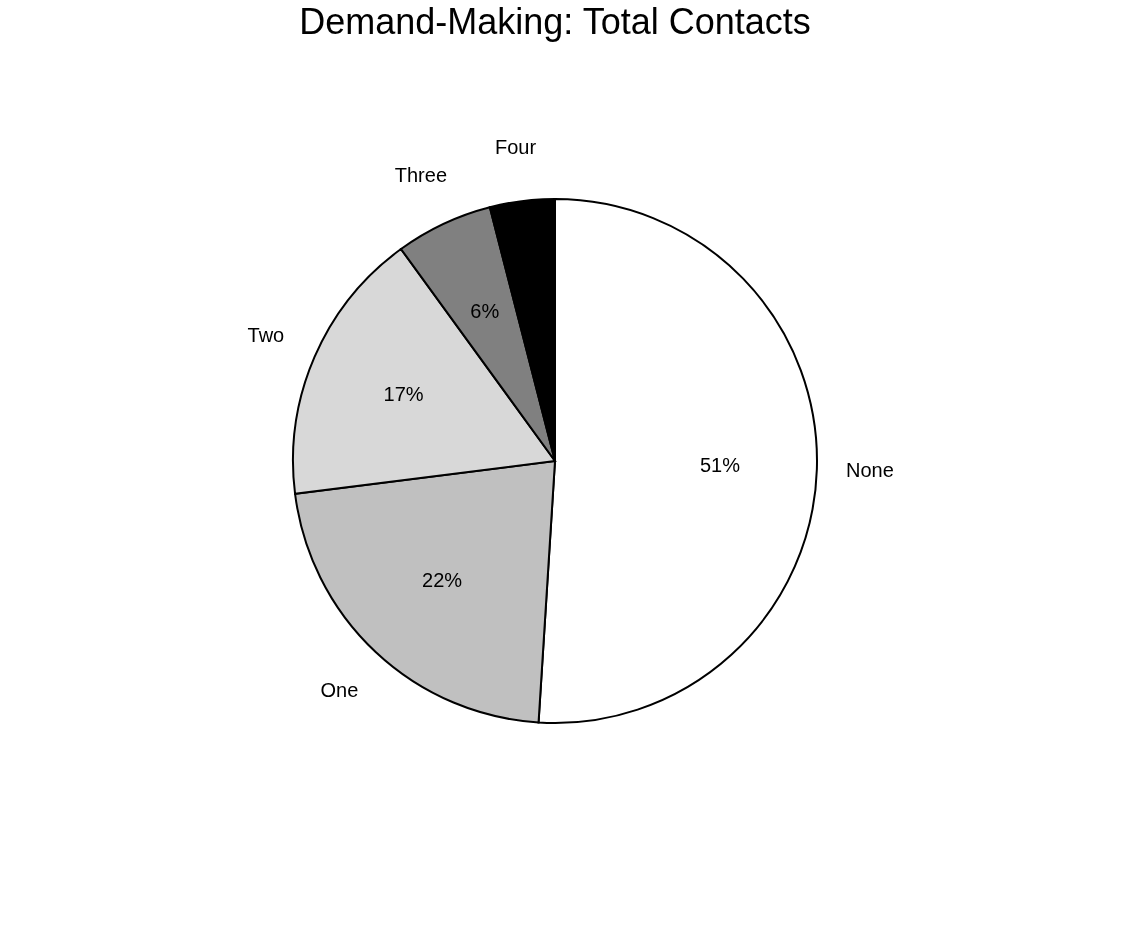 The width and height of the screenshot is (1148, 926). Describe the element at coordinates (485, 310) in the screenshot. I see `data-label: 6%` at that location.